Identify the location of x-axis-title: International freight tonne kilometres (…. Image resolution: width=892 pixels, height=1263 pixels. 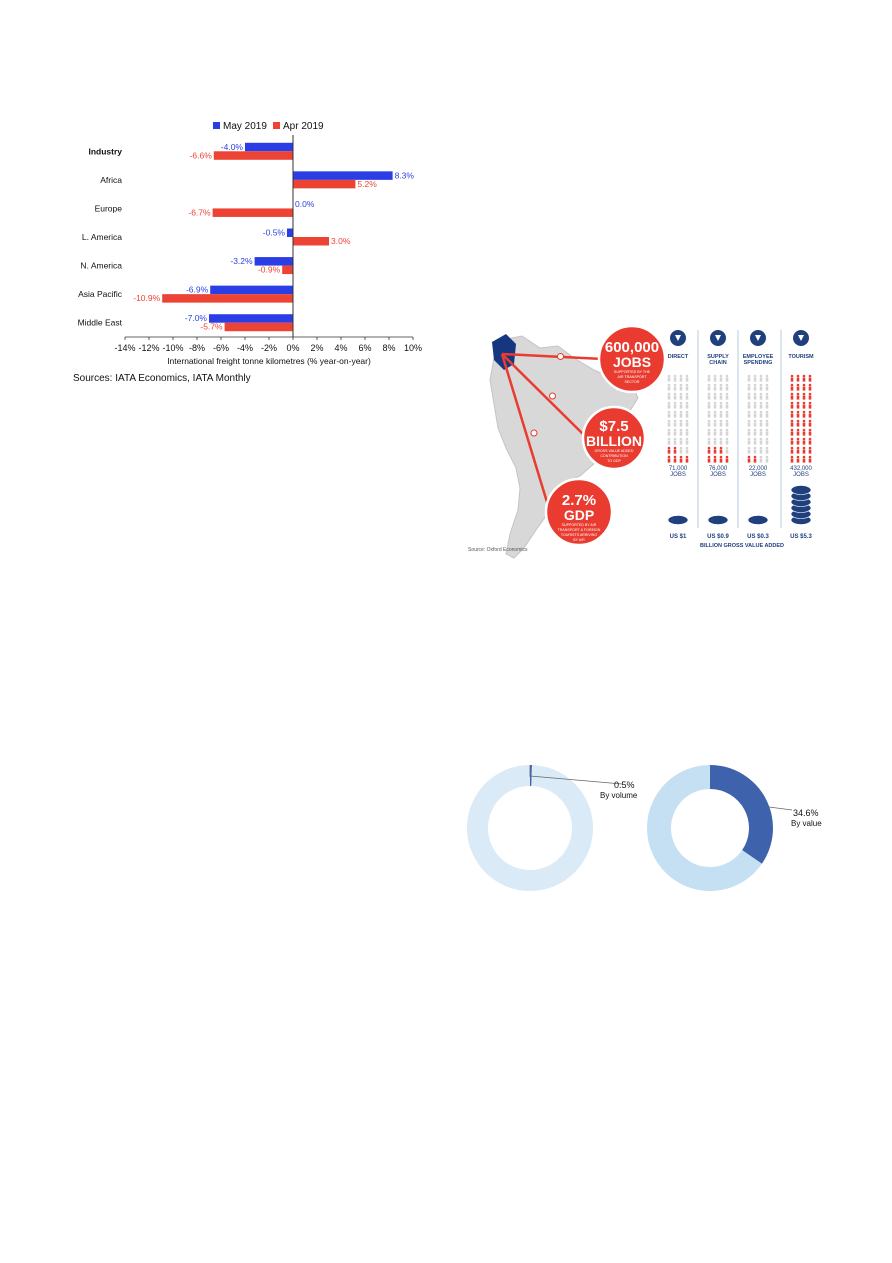
(269, 361).